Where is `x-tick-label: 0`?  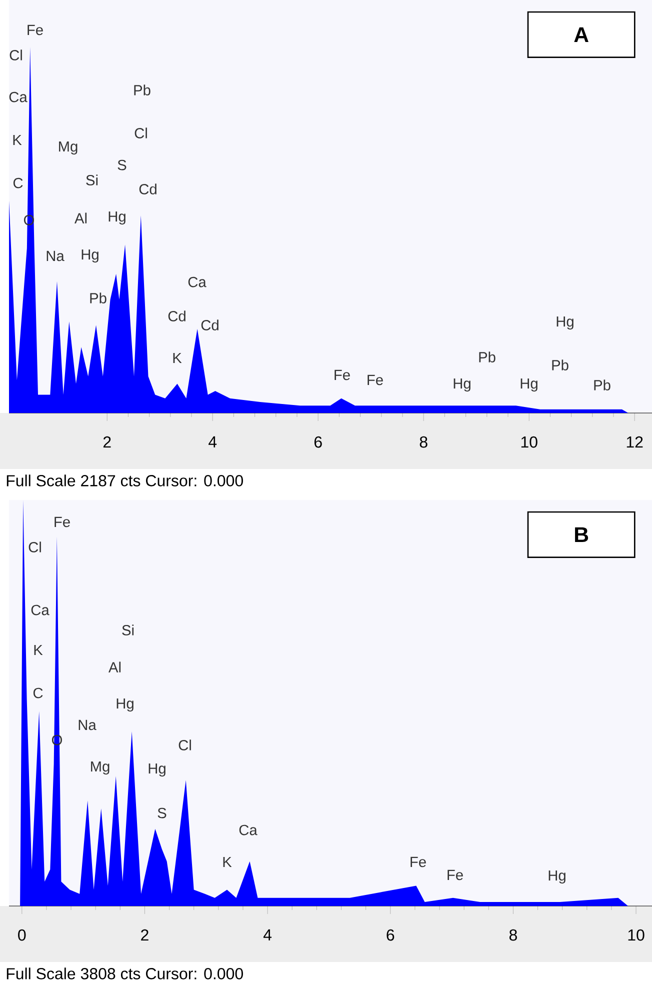 x-tick-label: 0 is located at coordinates (22, 935).